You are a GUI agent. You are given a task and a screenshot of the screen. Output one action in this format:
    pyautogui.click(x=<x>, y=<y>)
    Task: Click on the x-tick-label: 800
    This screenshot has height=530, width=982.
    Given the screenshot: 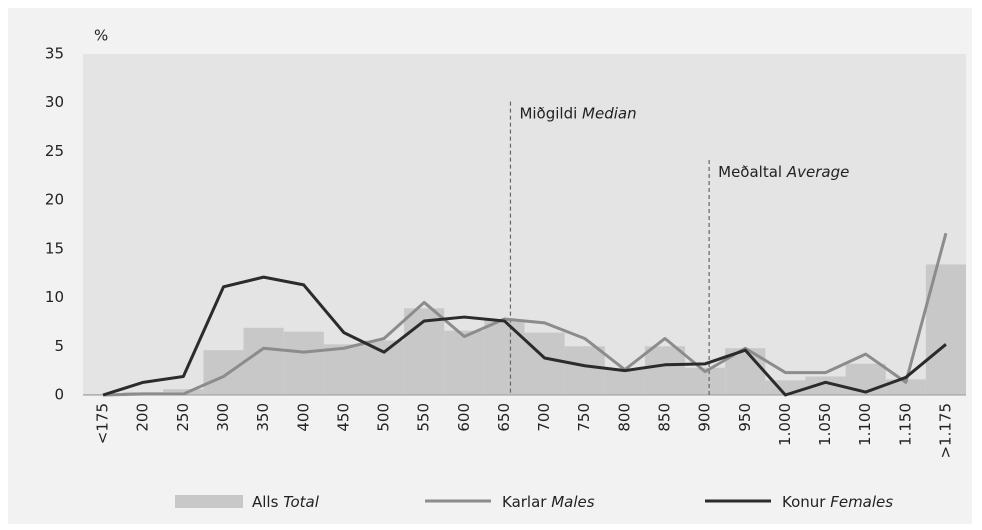 What is the action you would take?
    pyautogui.click(x=624, y=417)
    